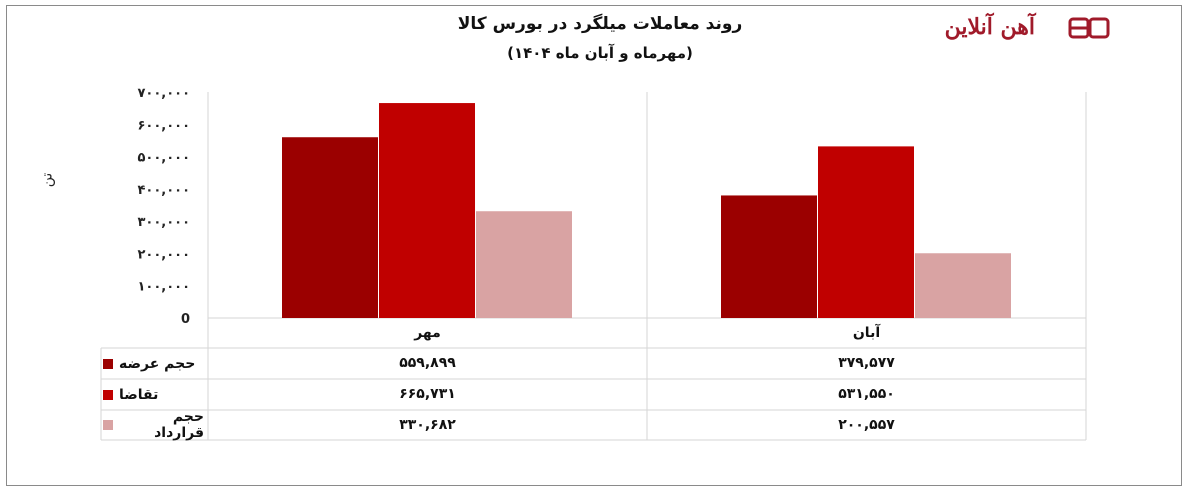 The width and height of the screenshot is (1190, 490). I want to click on y-tick-label: ۴۰۰,۰۰۰, so click(163, 190).